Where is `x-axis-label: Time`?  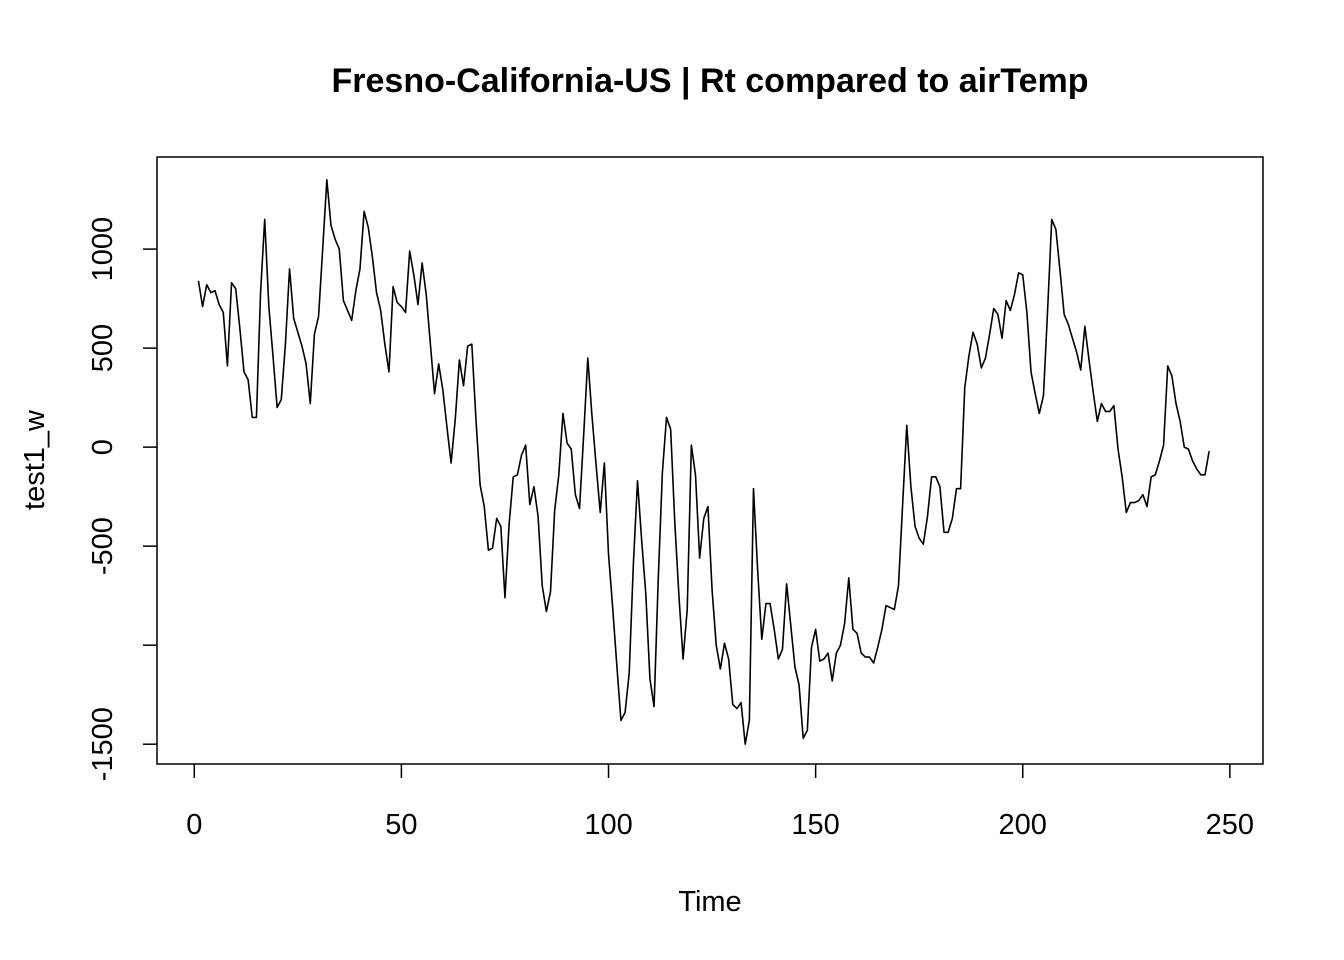 x-axis-label: Time is located at coordinates (709, 902).